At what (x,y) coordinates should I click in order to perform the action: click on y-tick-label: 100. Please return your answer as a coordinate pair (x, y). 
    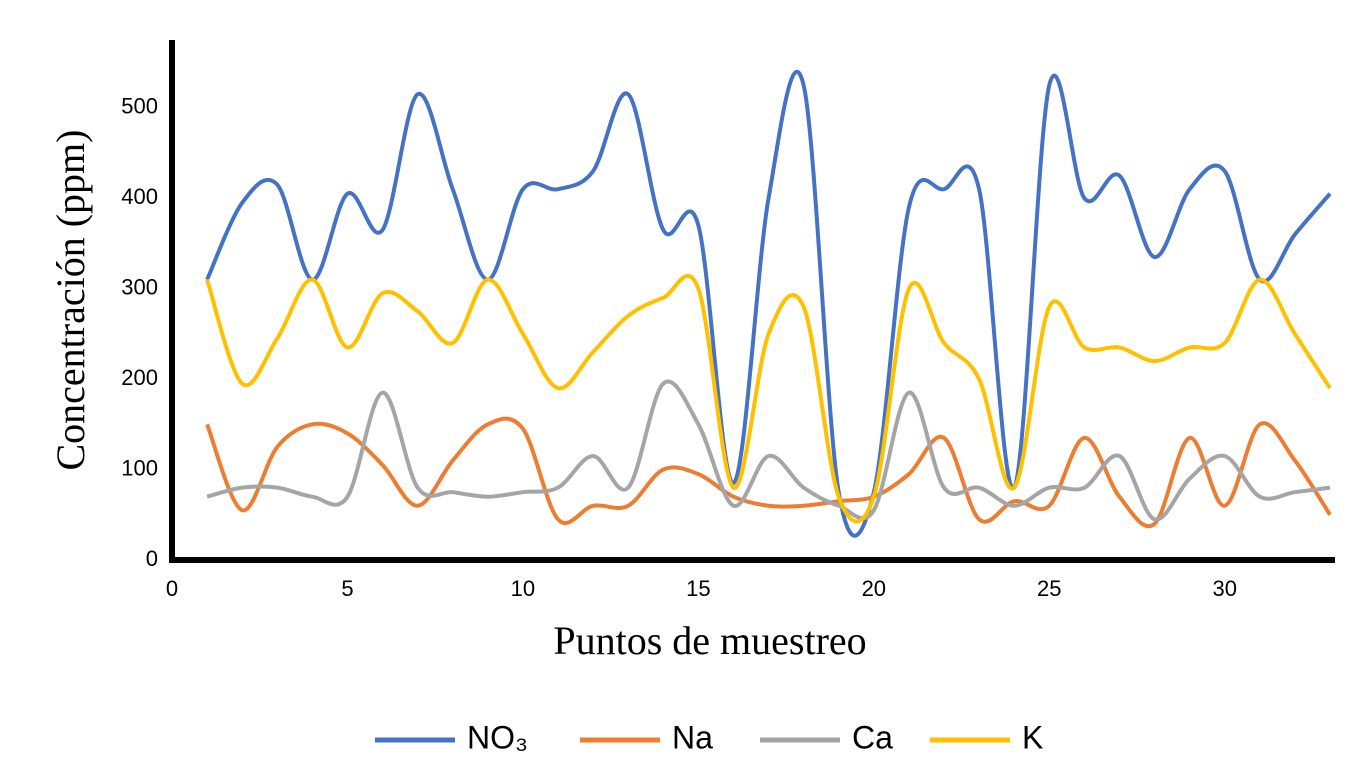
    Looking at the image, I should click on (139, 467).